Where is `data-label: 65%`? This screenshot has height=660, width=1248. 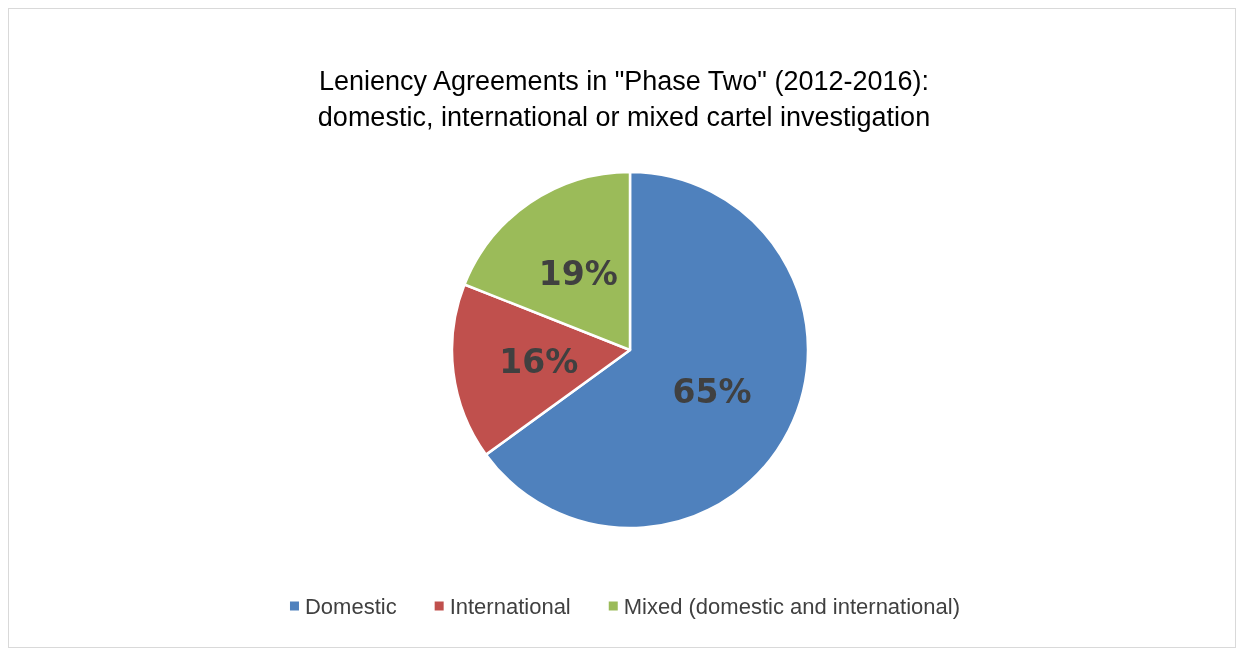 data-label: 65% is located at coordinates (712, 392).